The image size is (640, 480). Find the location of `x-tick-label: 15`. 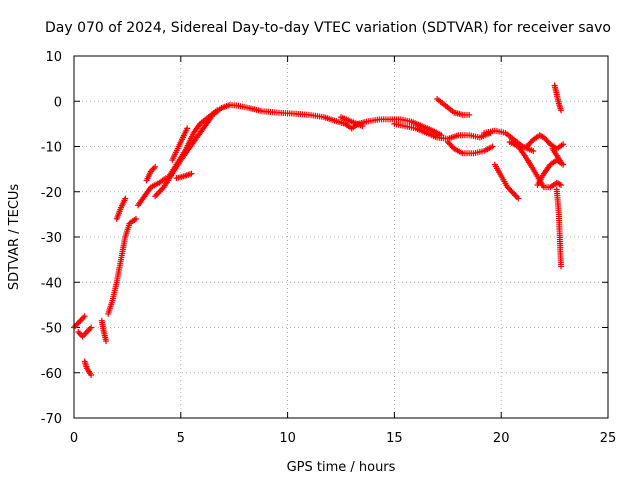

x-tick-label: 15 is located at coordinates (394, 438).